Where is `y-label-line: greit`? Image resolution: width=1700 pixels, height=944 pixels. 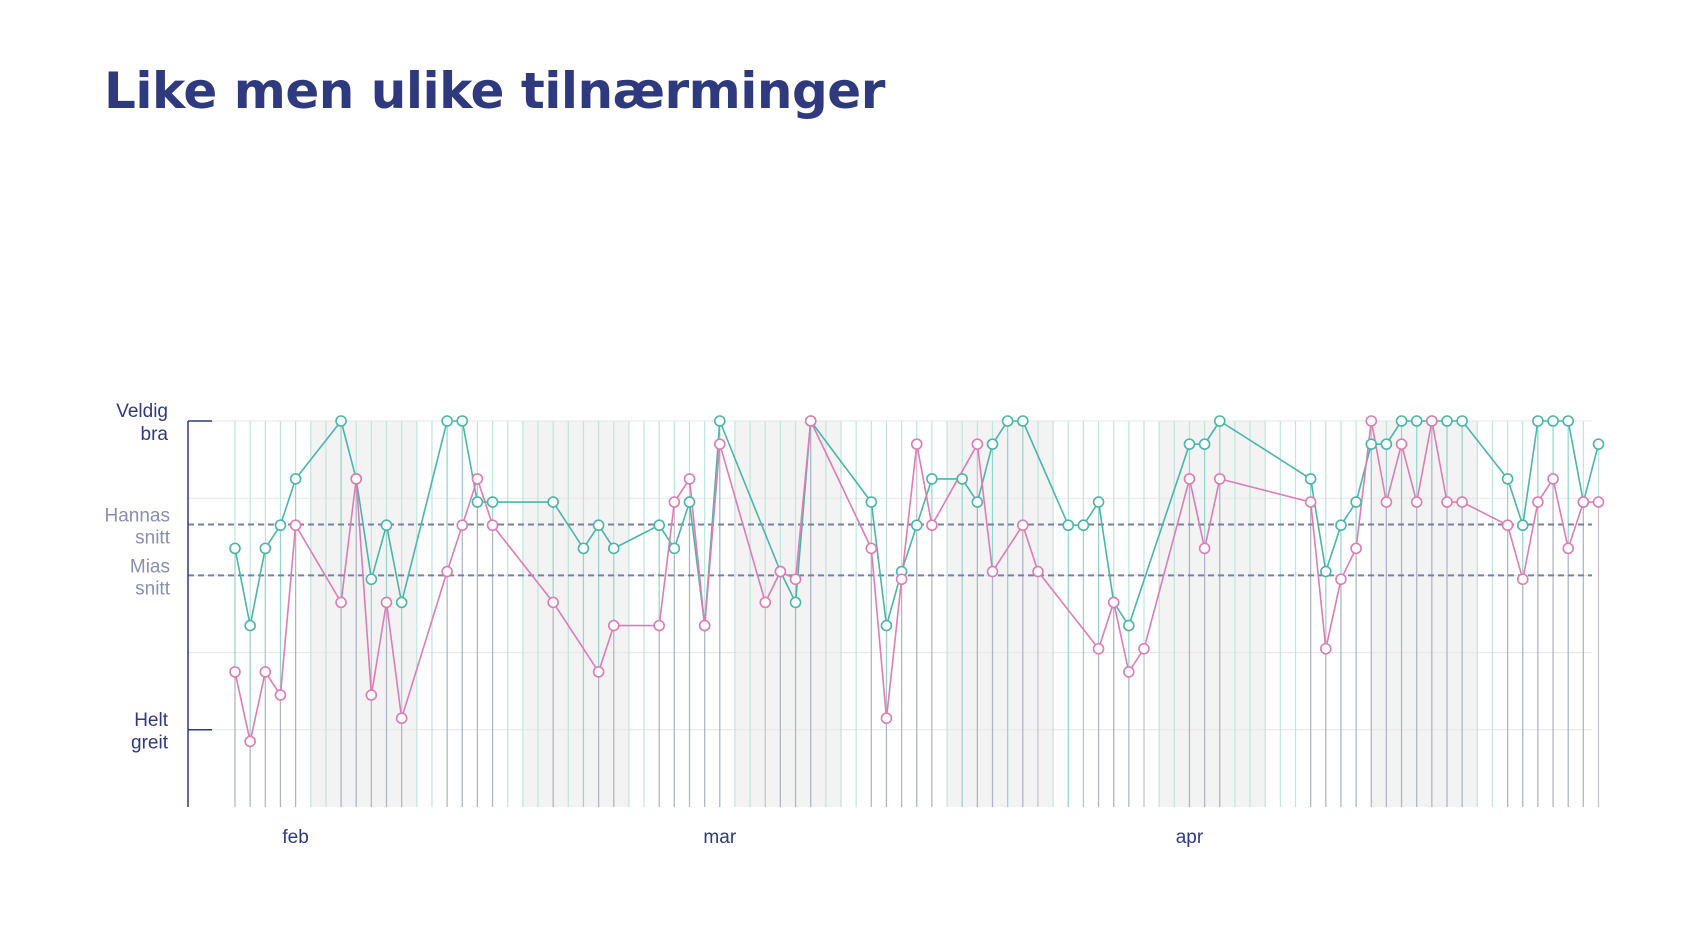 y-label-line: greit is located at coordinates (150, 743).